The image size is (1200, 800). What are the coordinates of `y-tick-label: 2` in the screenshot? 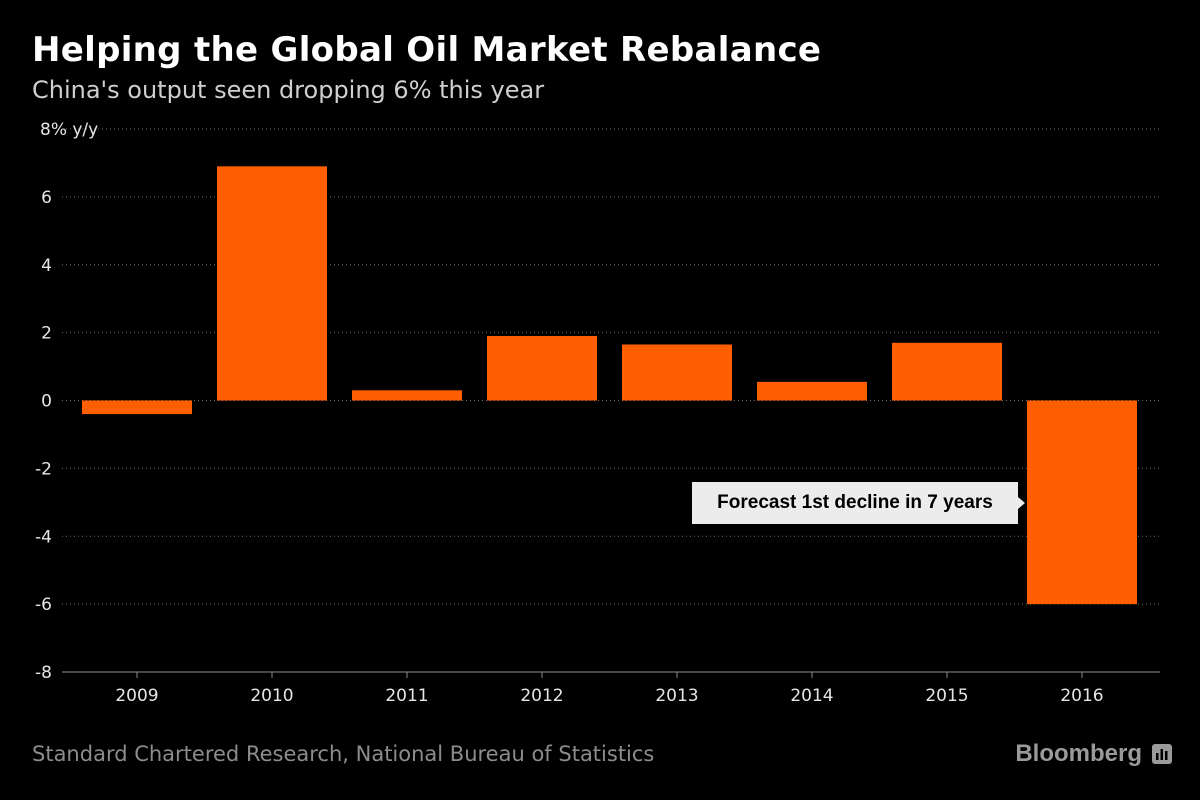 It's located at (46, 334).